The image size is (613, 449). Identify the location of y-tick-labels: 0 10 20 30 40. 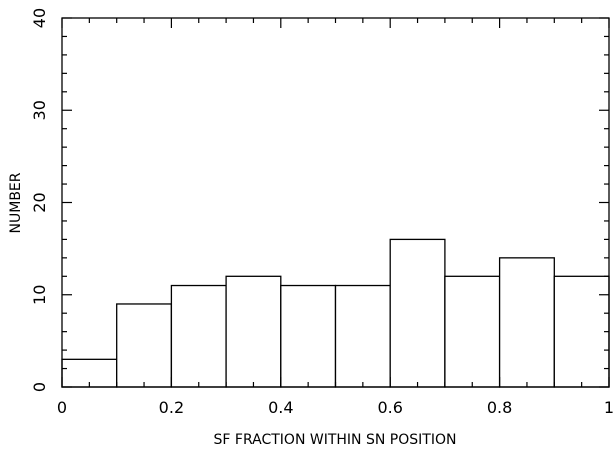
(39, 200).